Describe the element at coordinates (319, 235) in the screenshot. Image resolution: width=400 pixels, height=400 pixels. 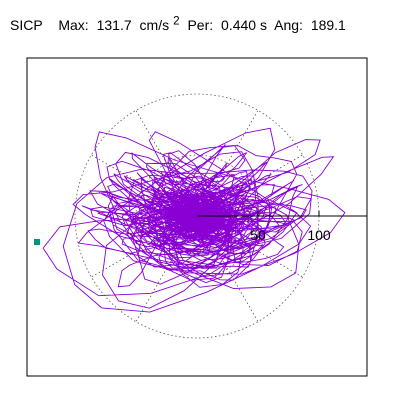
I see `radial-tick-label-100: 100` at that location.